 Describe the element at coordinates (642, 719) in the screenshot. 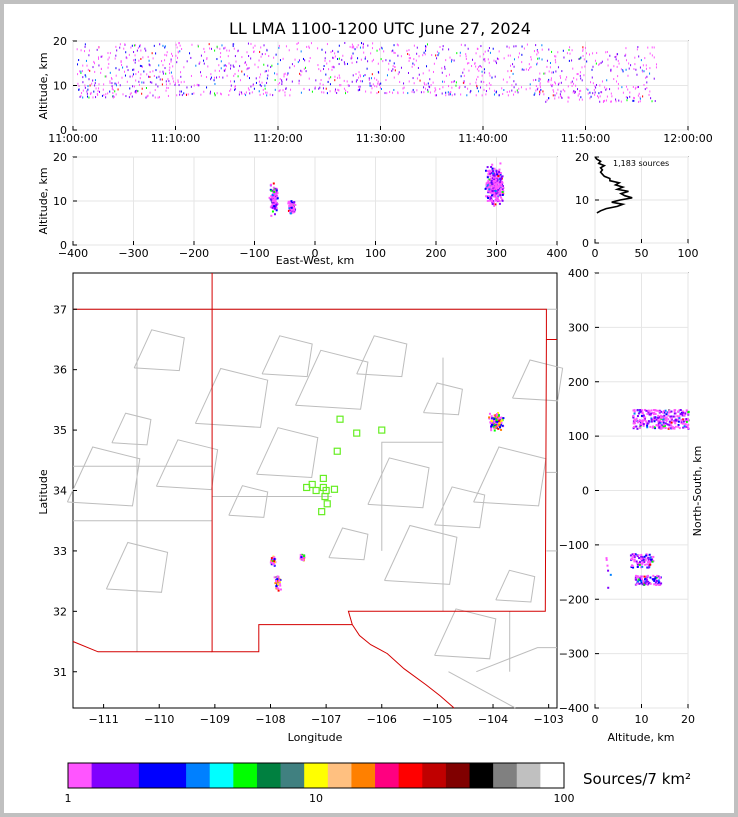

I see `altitude-ns-tick-label: 10` at that location.